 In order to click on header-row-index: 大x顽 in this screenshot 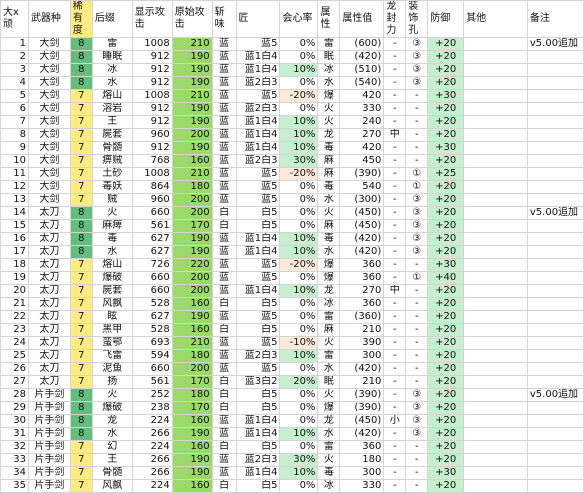, I will do `click(14, 19)`.